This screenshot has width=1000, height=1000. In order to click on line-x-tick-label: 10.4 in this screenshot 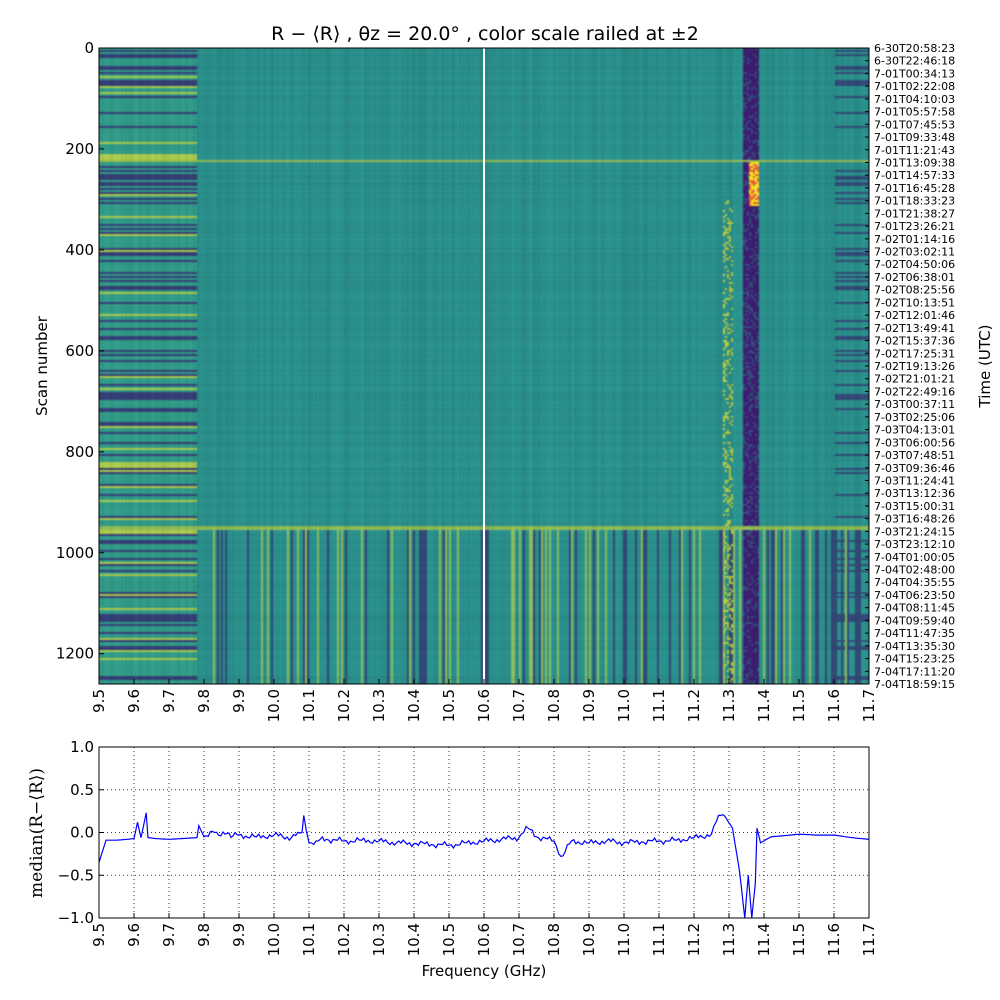, I will do `click(414, 939)`.